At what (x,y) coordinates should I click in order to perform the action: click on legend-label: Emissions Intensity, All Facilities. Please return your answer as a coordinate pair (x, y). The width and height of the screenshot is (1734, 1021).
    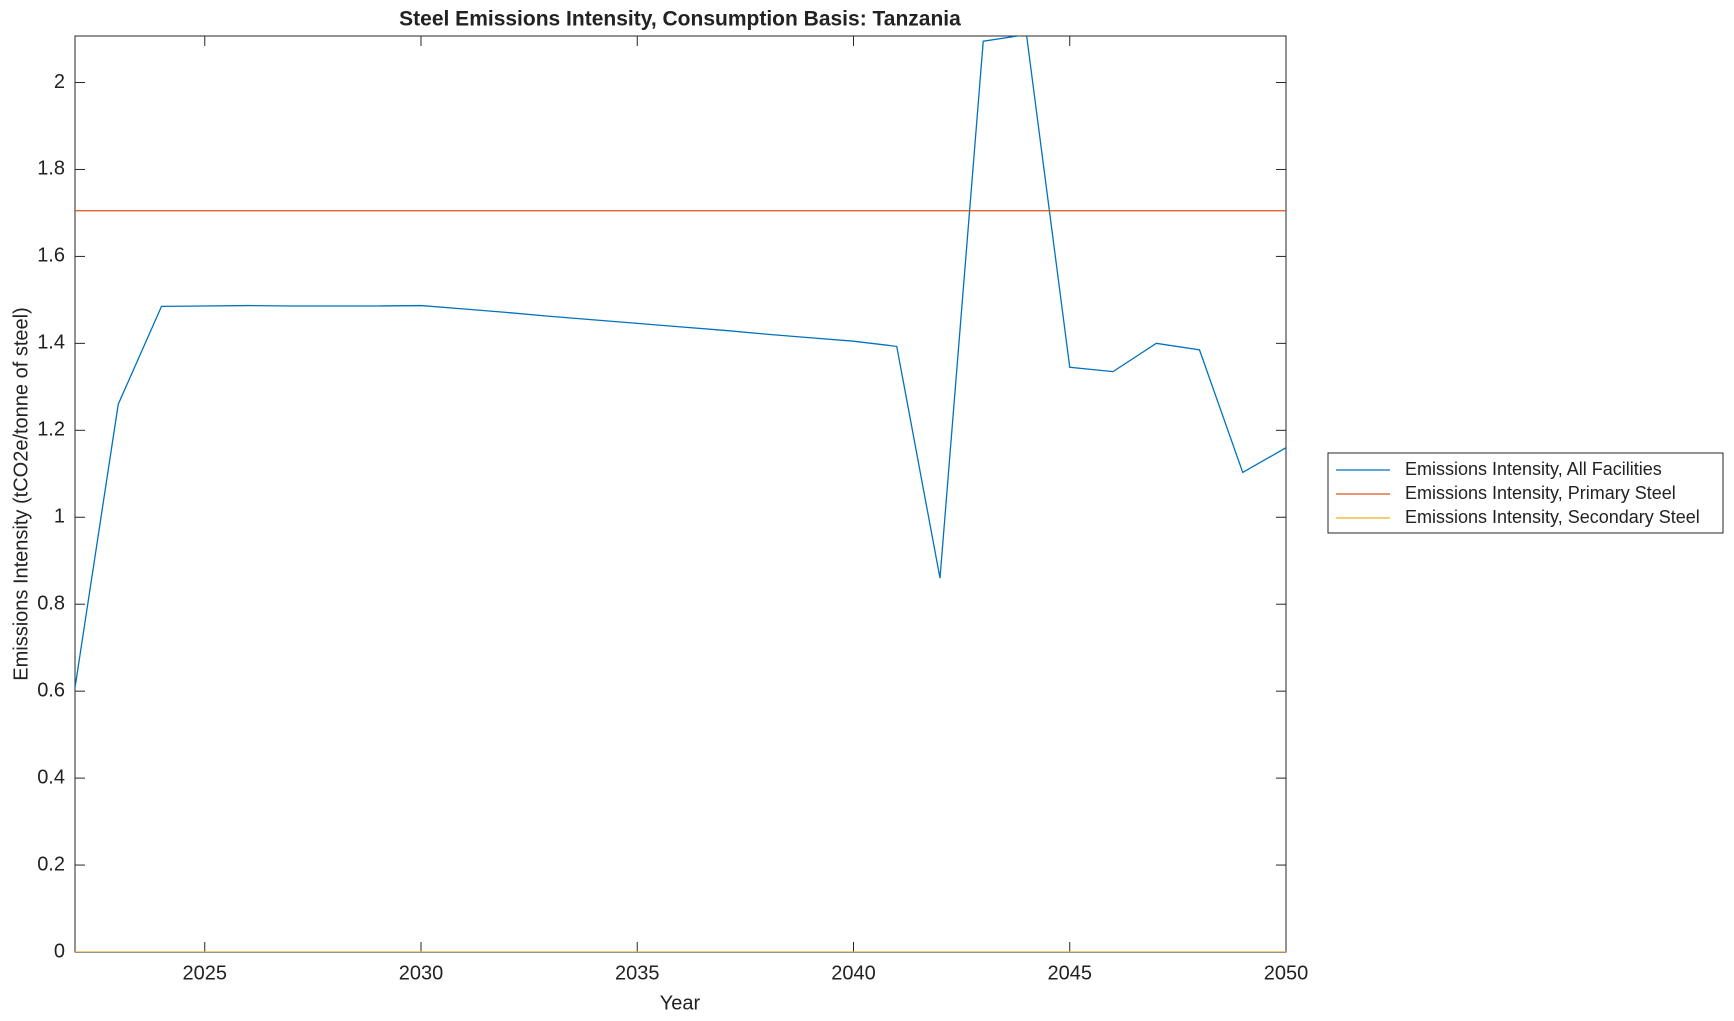
    Looking at the image, I should click on (1533, 469).